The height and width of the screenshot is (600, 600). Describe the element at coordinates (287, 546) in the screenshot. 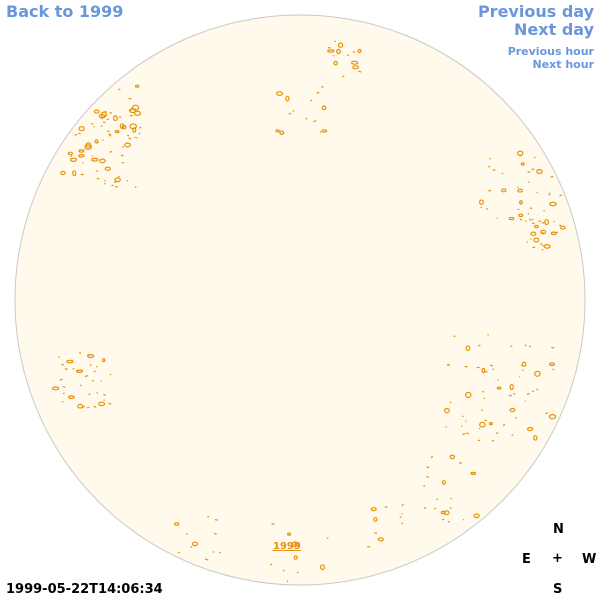

I see `year-link: 1999` at that location.